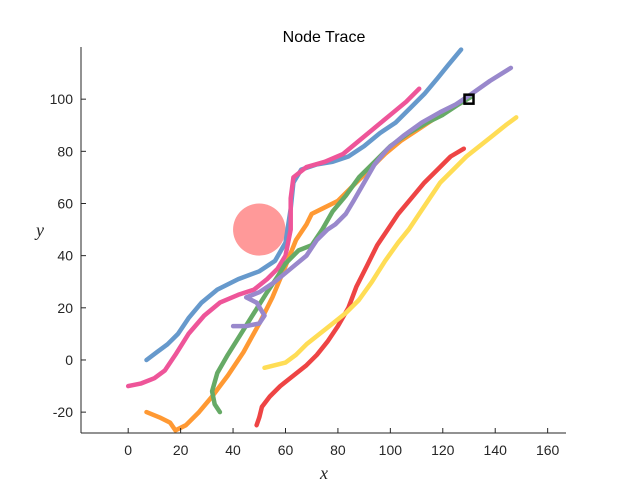 The image size is (625, 500). Describe the element at coordinates (233, 450) in the screenshot. I see `x-tick-label: 40` at that location.